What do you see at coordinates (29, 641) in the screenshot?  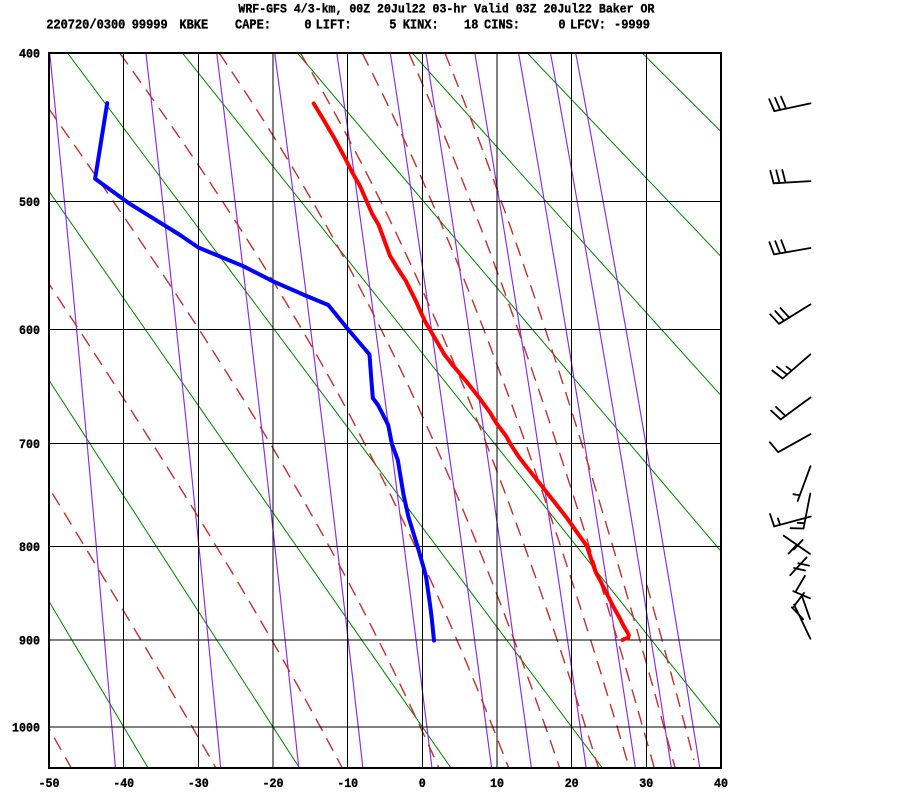 I see `svg-text: 900` at bounding box center [29, 641].